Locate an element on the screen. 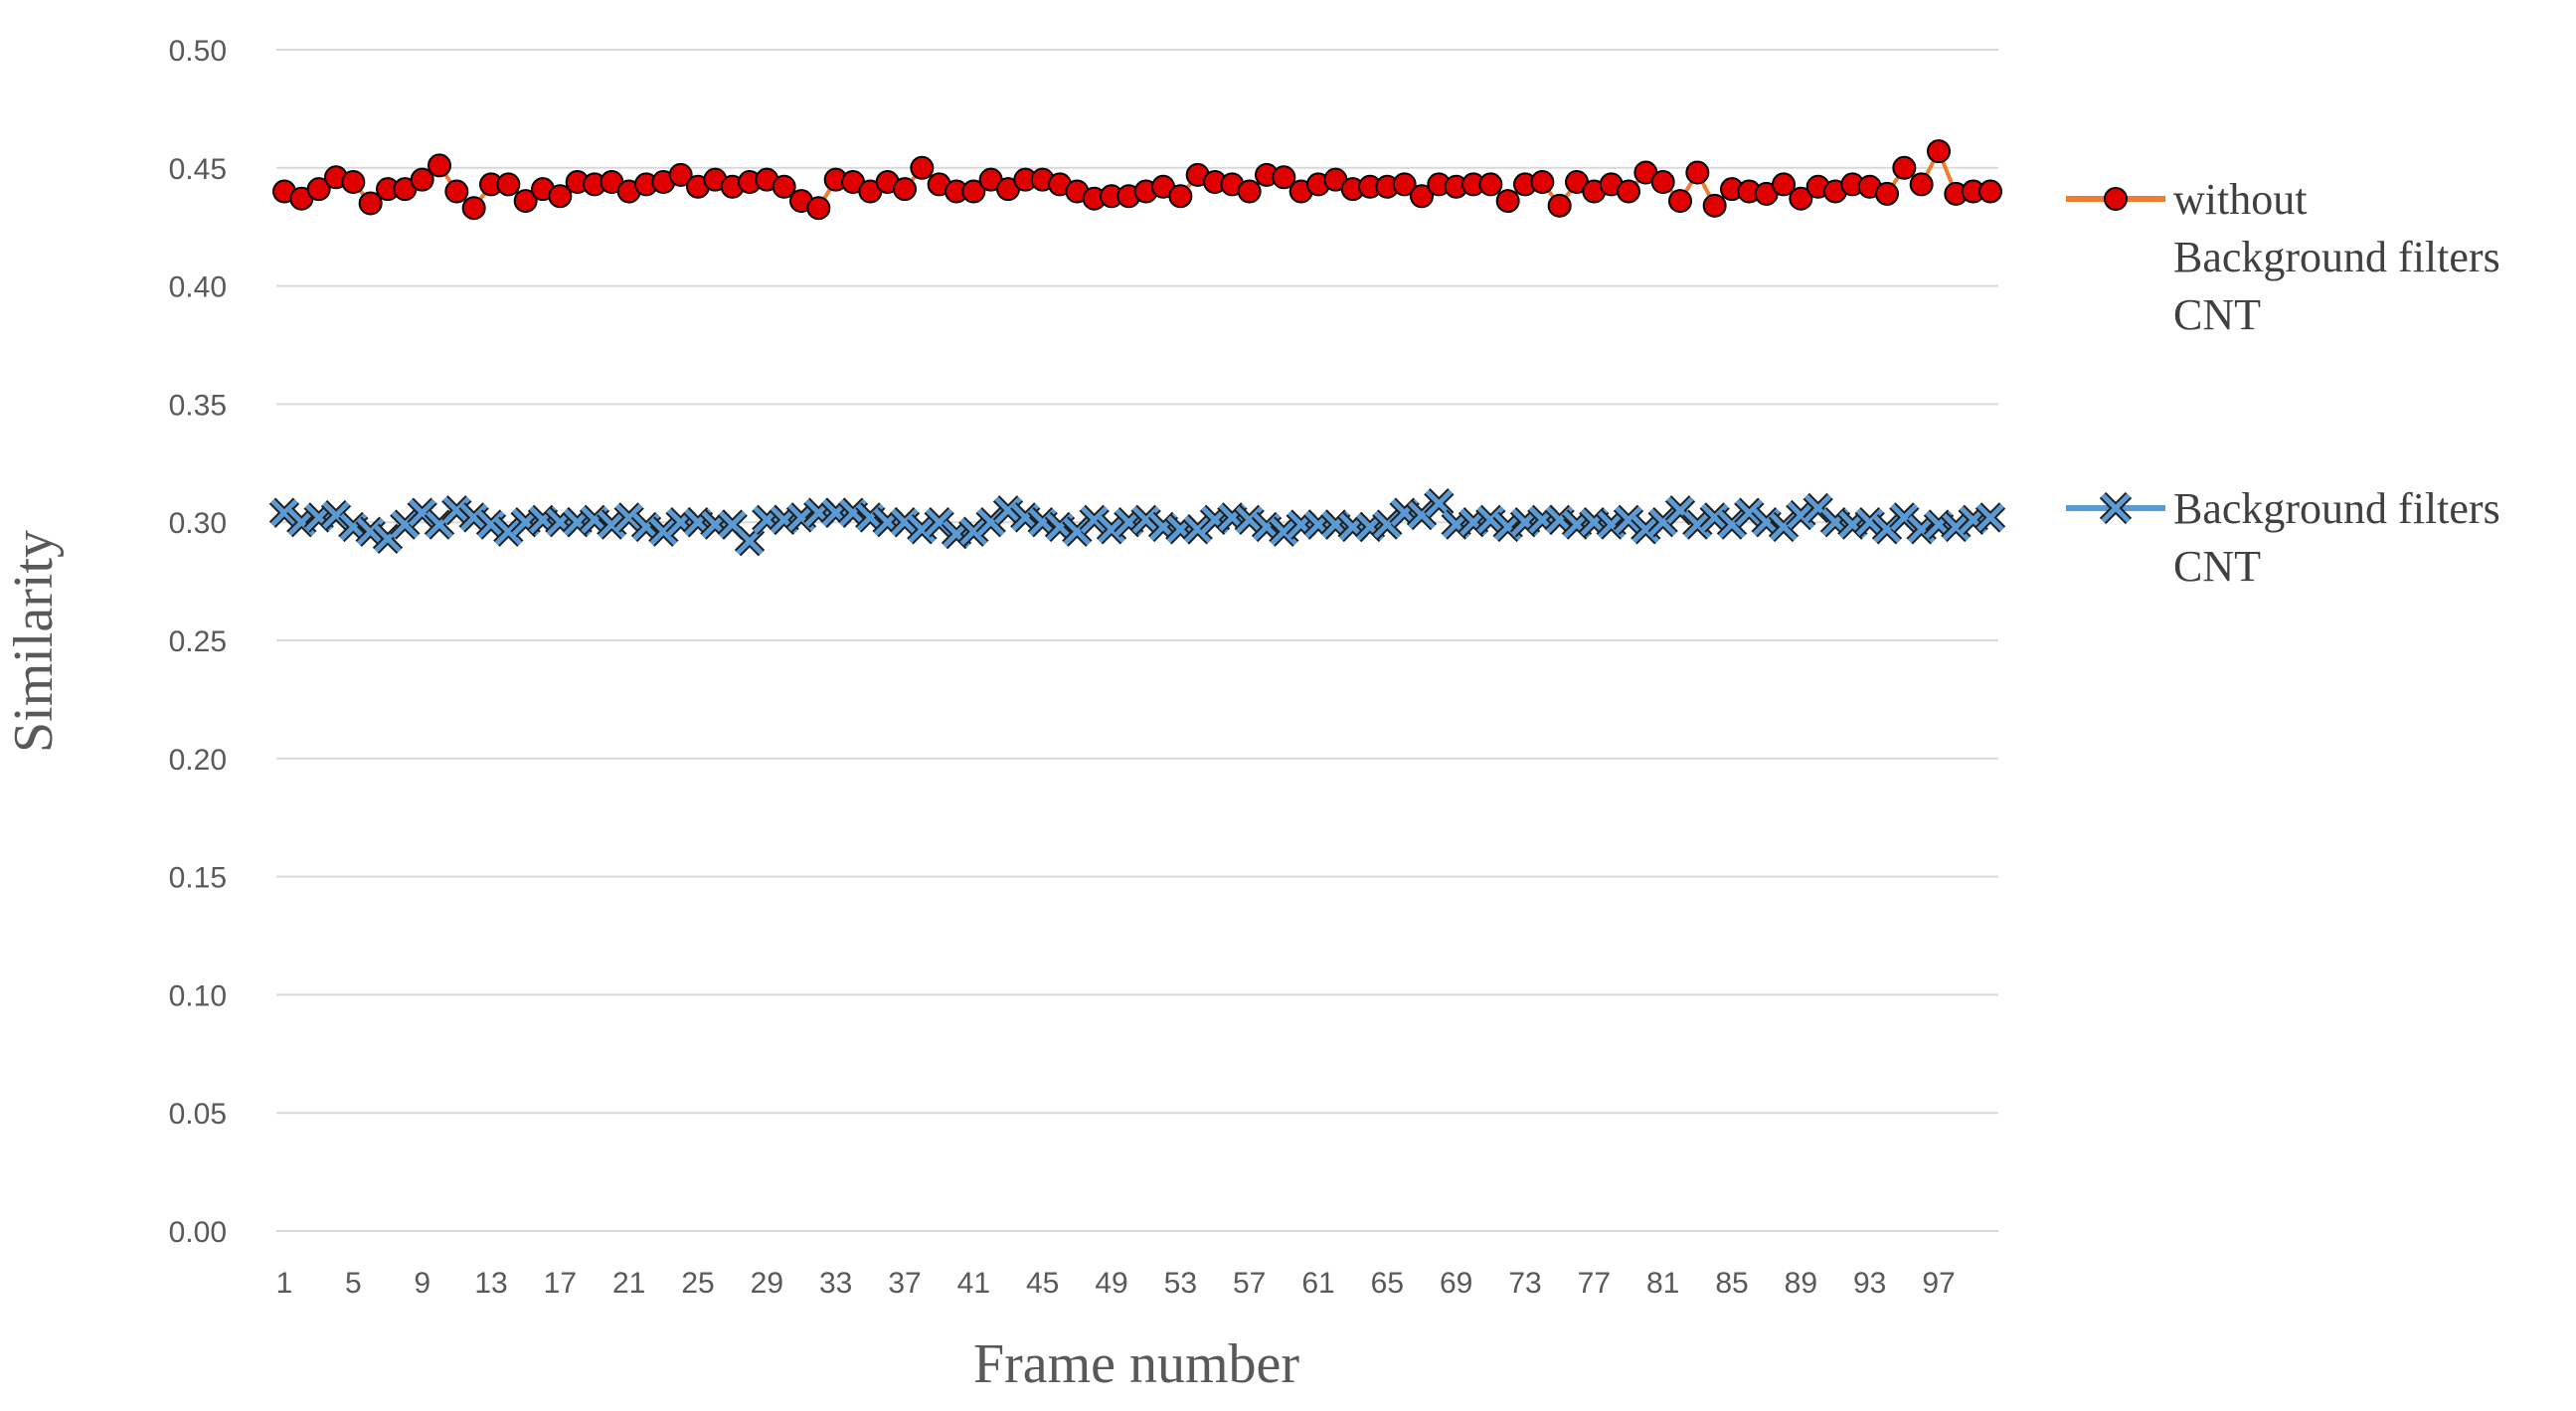 This screenshot has width=2576, height=1411. legend-label: without is located at coordinates (2240, 199).